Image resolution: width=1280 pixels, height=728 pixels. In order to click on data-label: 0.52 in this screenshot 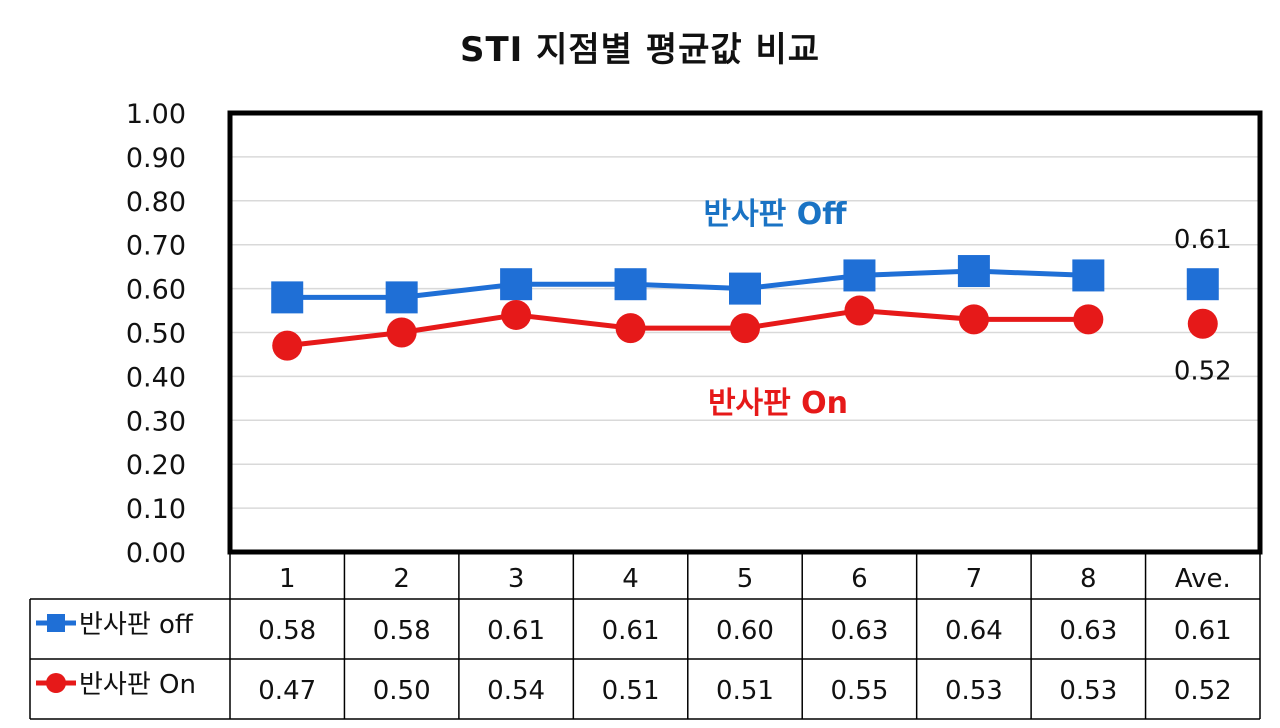, I will do `click(1203, 372)`.